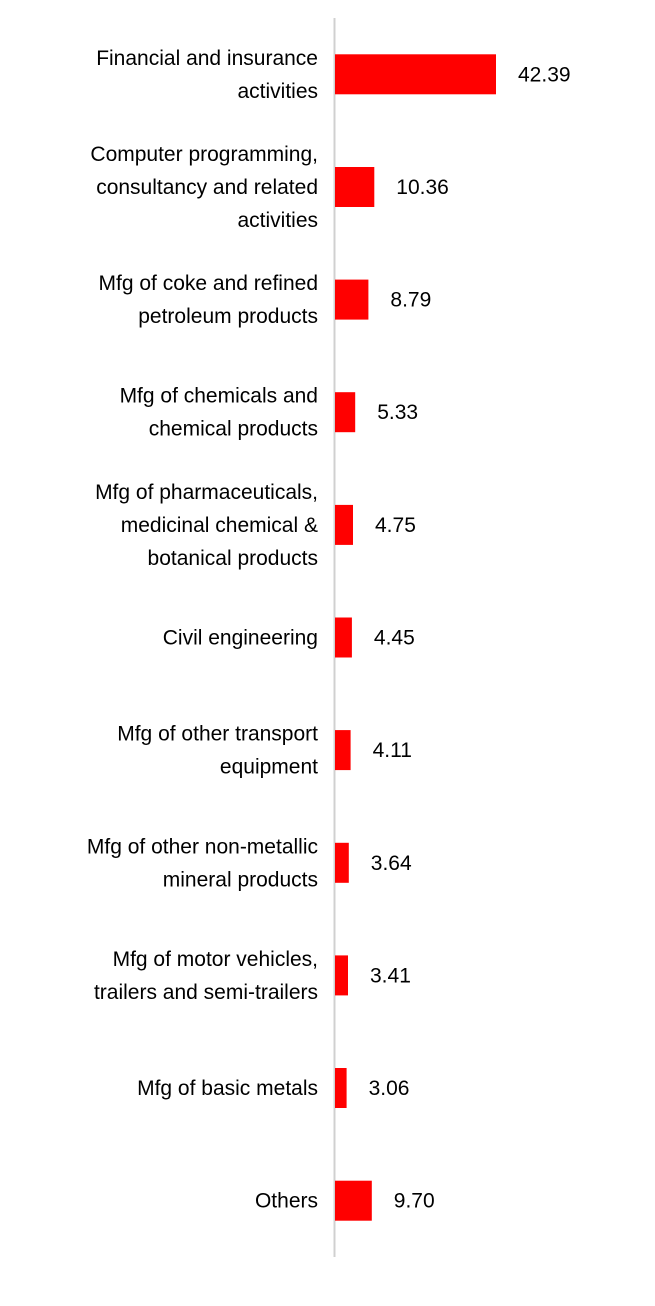  What do you see at coordinates (233, 429) in the screenshot?
I see `category-label-line: chemical products` at bounding box center [233, 429].